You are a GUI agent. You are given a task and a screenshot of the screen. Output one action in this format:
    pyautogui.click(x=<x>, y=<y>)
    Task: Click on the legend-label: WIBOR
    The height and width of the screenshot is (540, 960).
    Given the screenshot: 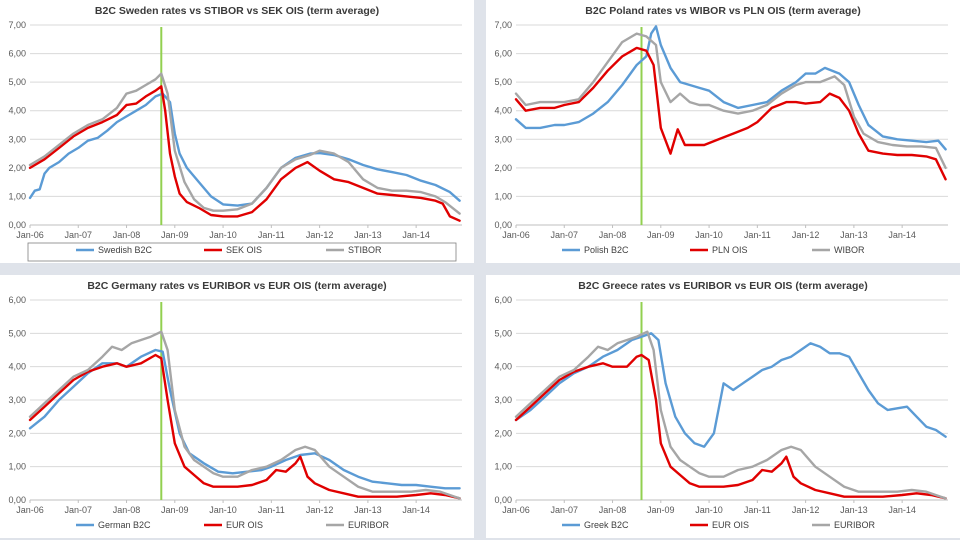 What is the action you would take?
    pyautogui.click(x=849, y=250)
    